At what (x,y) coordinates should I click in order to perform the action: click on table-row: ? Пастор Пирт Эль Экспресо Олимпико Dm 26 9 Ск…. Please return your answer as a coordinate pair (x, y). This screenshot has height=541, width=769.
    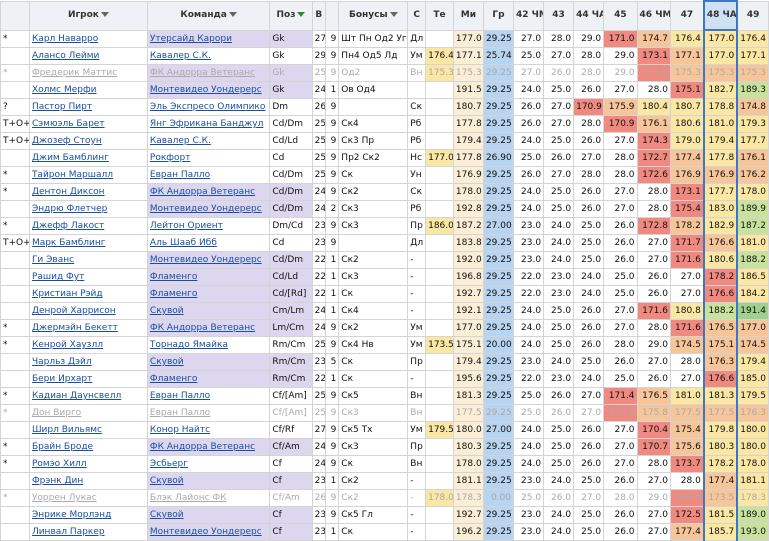
    Looking at the image, I should click on (384, 107).